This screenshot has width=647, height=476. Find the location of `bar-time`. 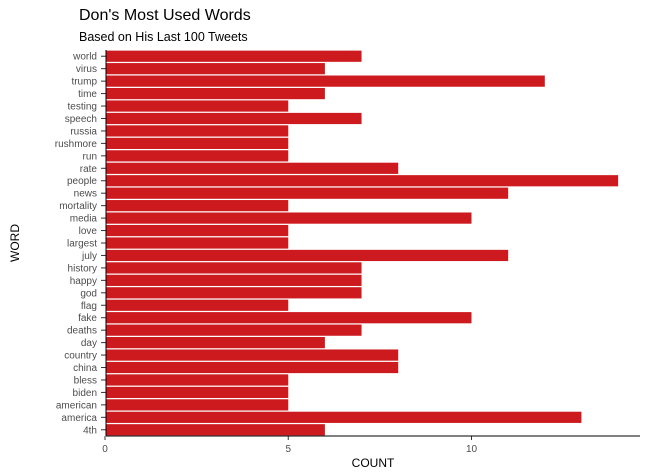

bar-time is located at coordinates (215, 93).